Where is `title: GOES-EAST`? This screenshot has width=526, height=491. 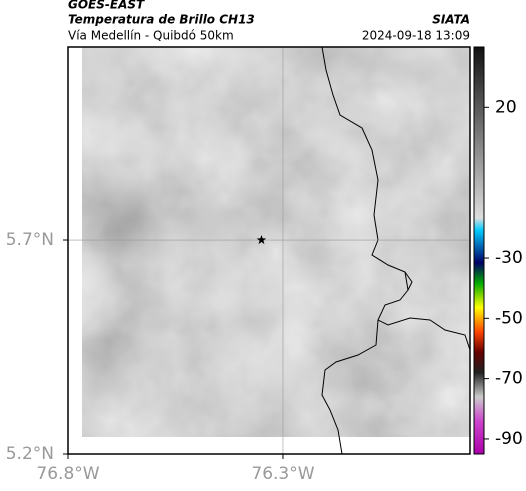 title: GOES-EAST is located at coordinates (106, 6).